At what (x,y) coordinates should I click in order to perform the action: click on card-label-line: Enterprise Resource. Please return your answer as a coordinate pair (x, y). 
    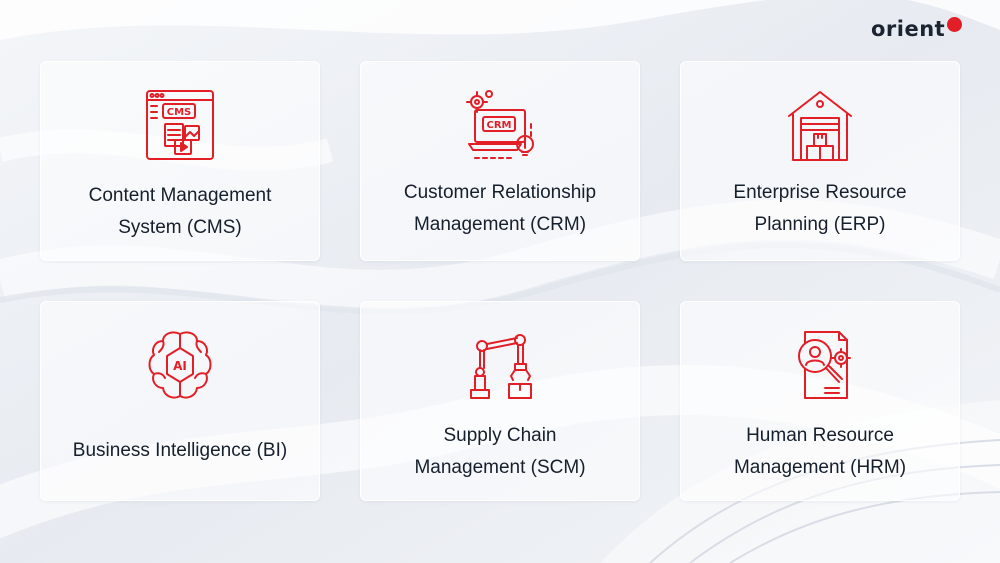
    Looking at the image, I should click on (820, 192).